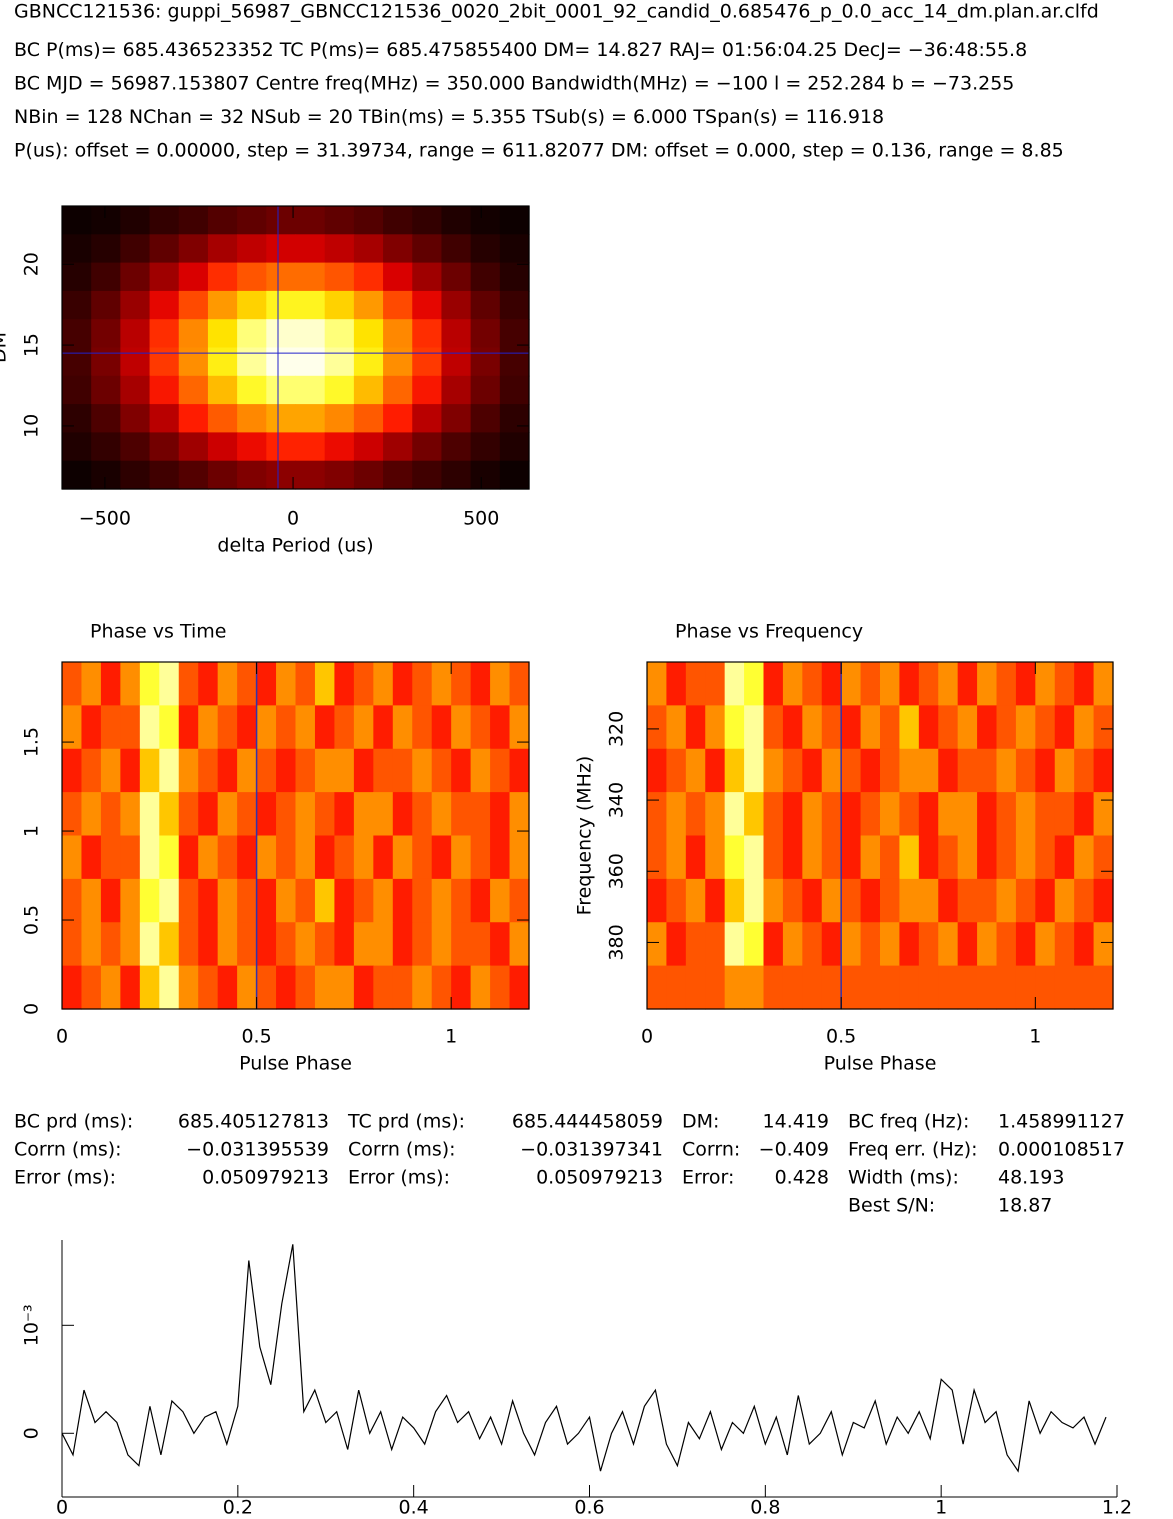  I want to click on y-tick-label: 10⁻³, so click(32, 1325).